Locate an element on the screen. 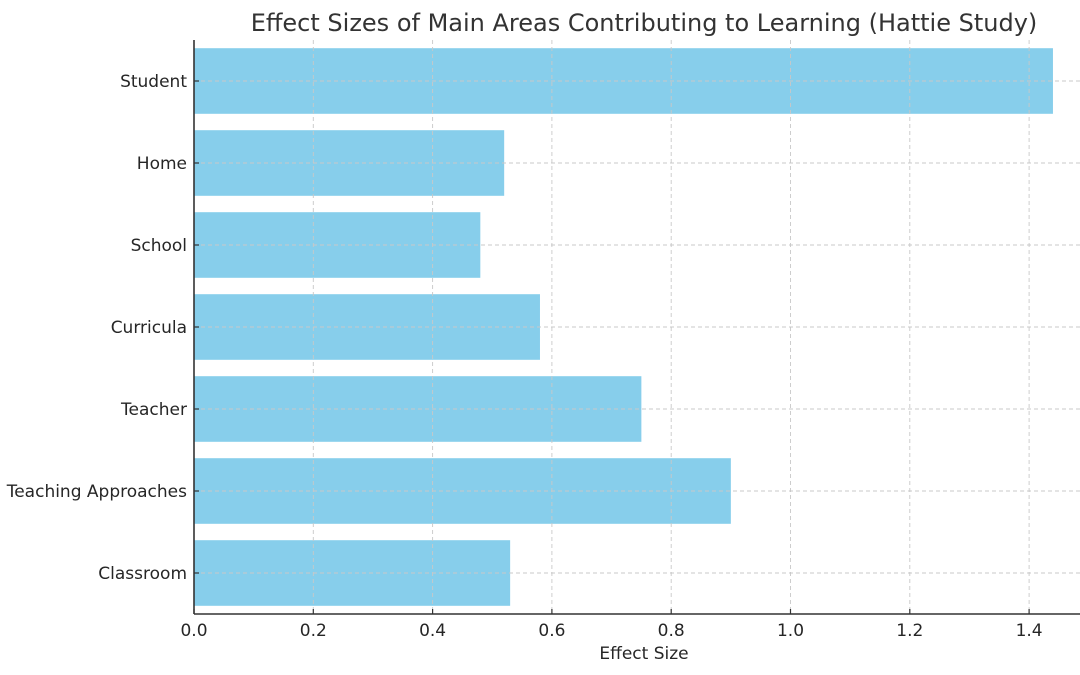 This screenshot has height=675, width=1080. y-tick-label: Teaching Approaches is located at coordinates (96, 492).